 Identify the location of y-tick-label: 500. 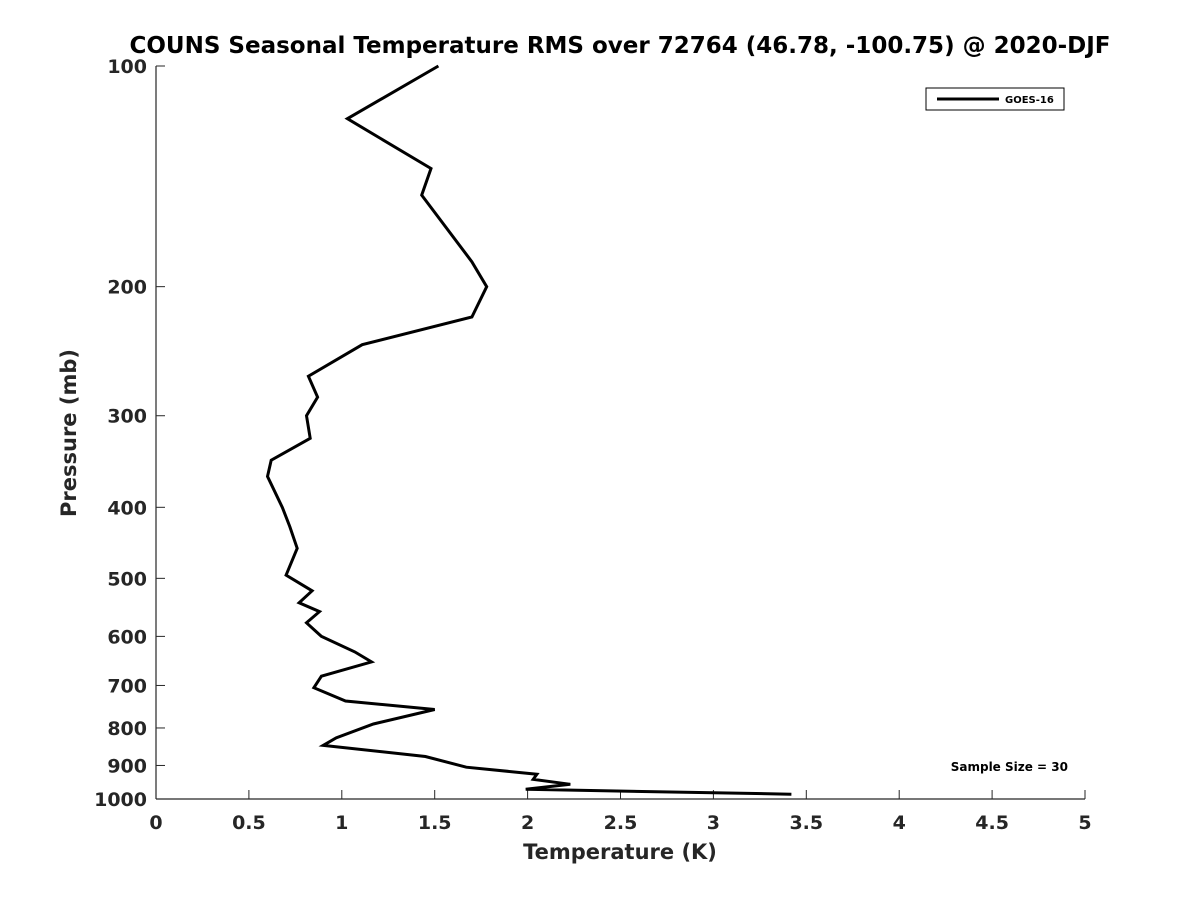
(127, 579).